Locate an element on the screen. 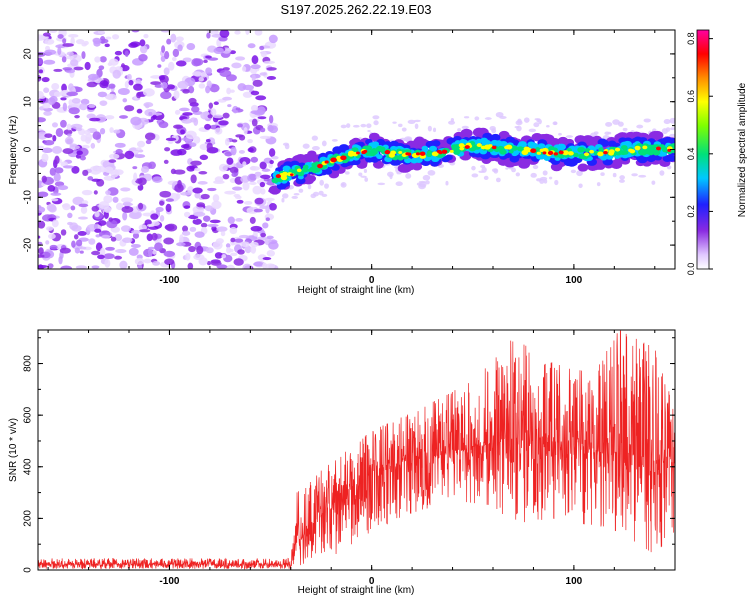  spectrogram-y-label: Frequency (Hz) is located at coordinates (13, 150).